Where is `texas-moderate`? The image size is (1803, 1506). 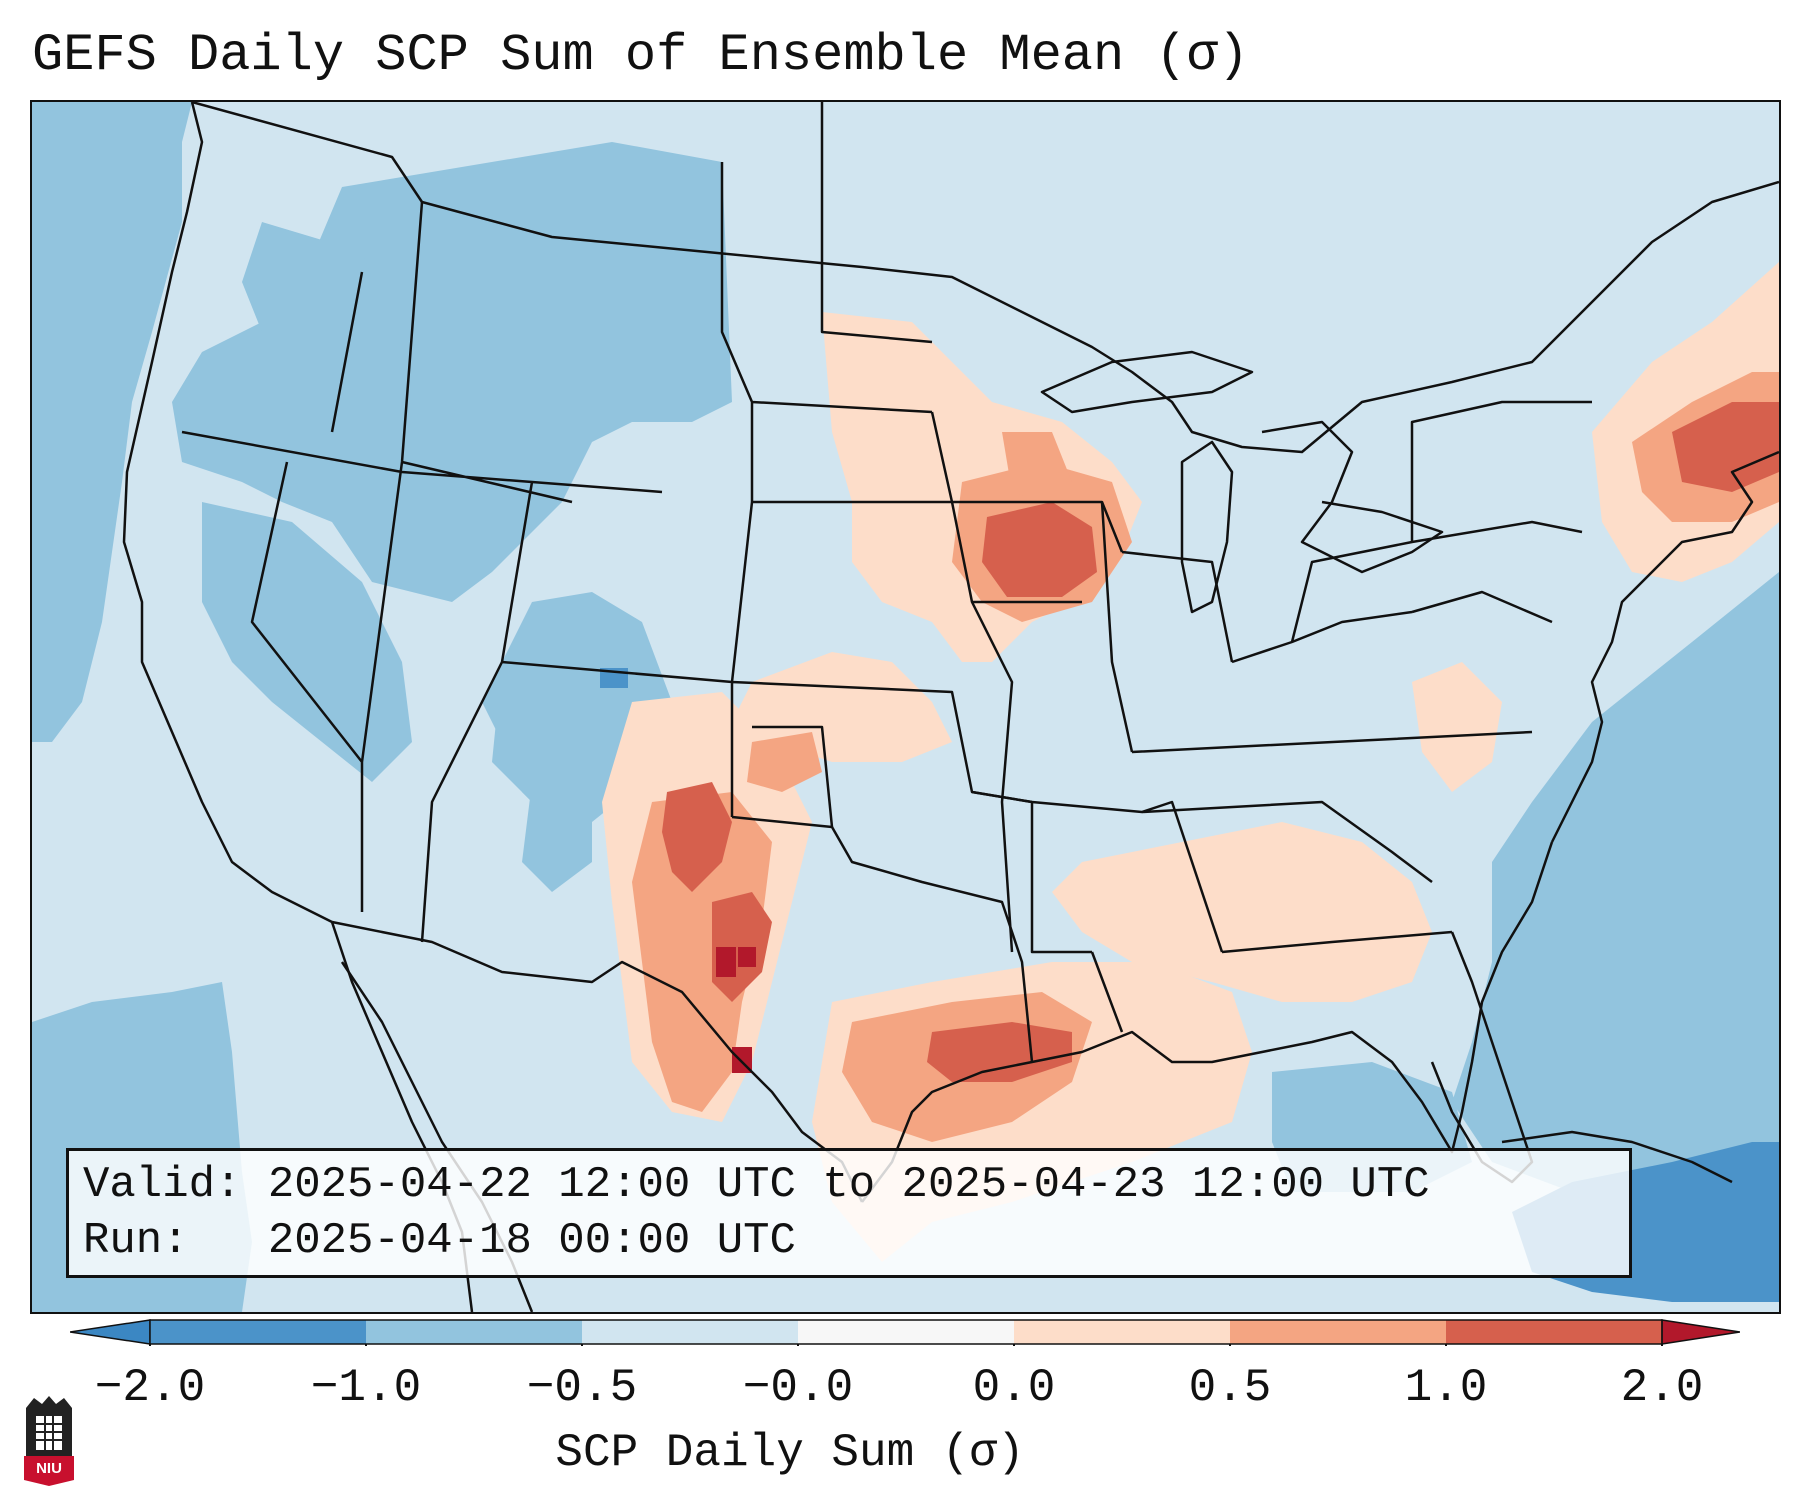 texas-moderate is located at coordinates (702, 952).